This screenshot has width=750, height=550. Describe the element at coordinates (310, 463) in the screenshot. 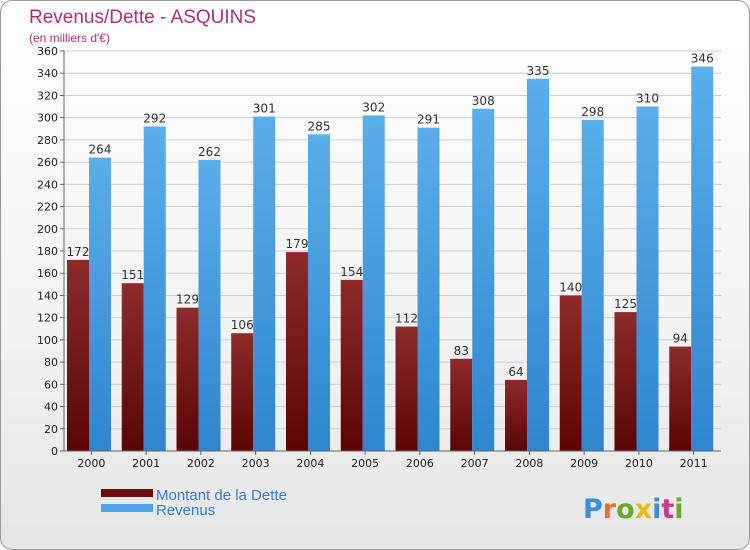

I see `x-tick-label: 2004` at that location.